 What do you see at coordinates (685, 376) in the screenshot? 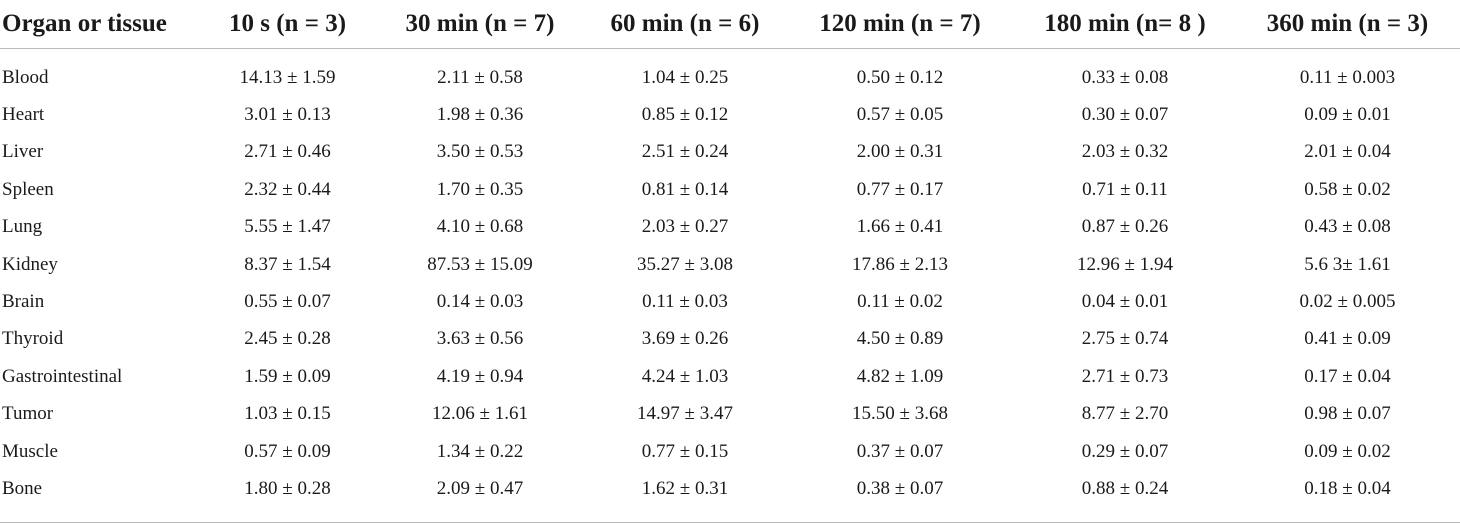
I see `value-60min-cell: 4.24 ± 1.03` at bounding box center [685, 376].